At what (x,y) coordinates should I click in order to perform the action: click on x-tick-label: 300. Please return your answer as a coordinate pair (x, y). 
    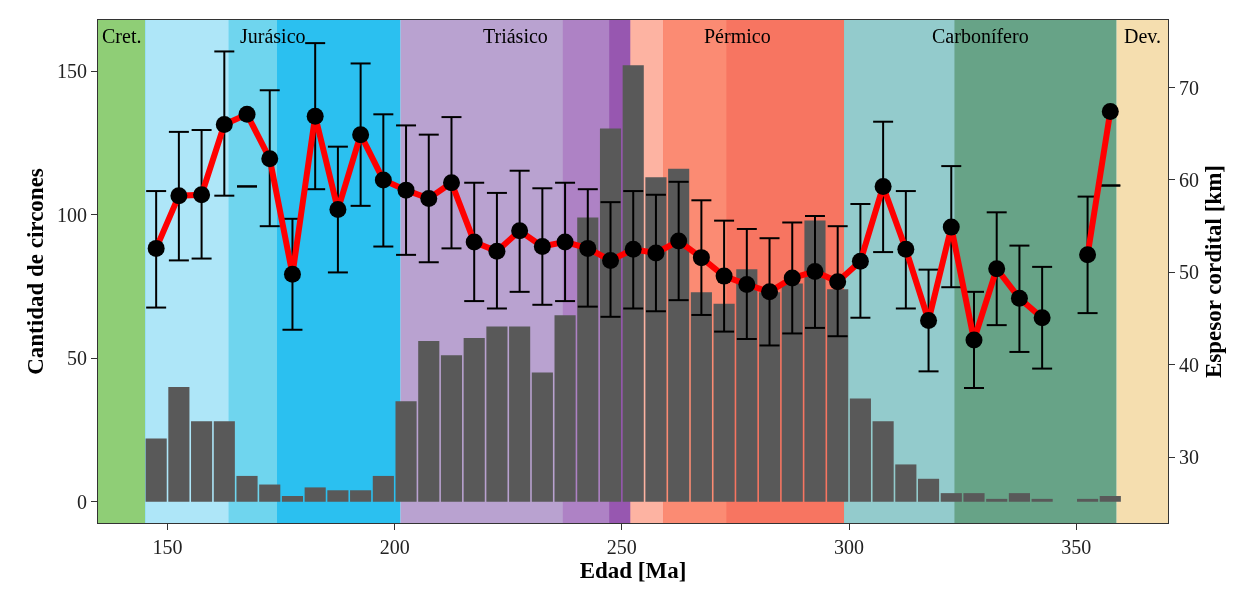
    Looking at the image, I should click on (849, 547).